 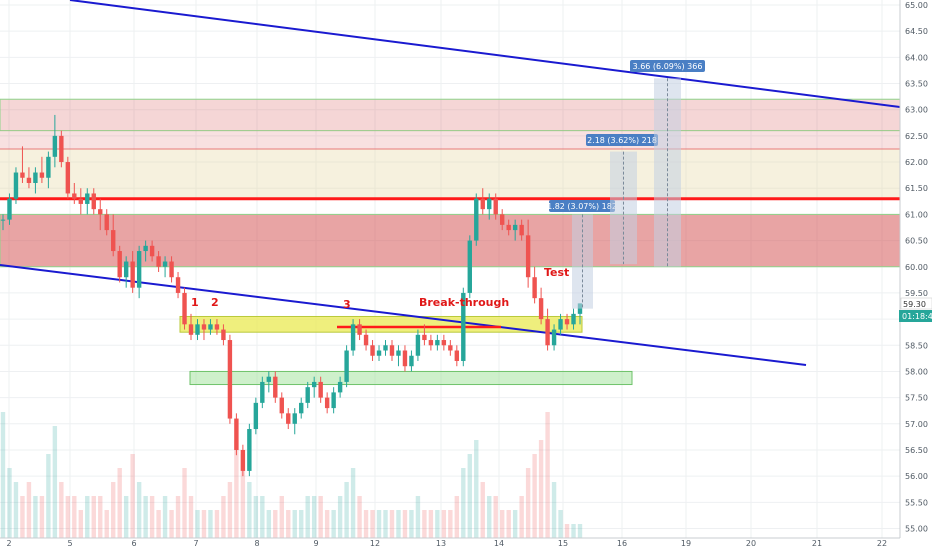 What do you see at coordinates (563, 543) in the screenshot?
I see `x-tick-label: 15` at bounding box center [563, 543].